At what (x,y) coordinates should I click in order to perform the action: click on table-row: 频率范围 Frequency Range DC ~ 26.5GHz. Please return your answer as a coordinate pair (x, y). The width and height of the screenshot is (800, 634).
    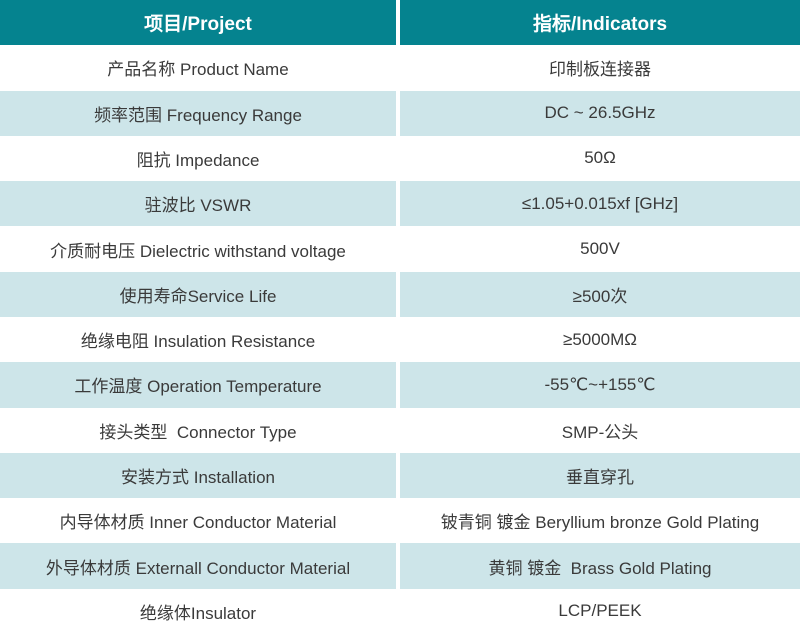
    Looking at the image, I should click on (400, 113).